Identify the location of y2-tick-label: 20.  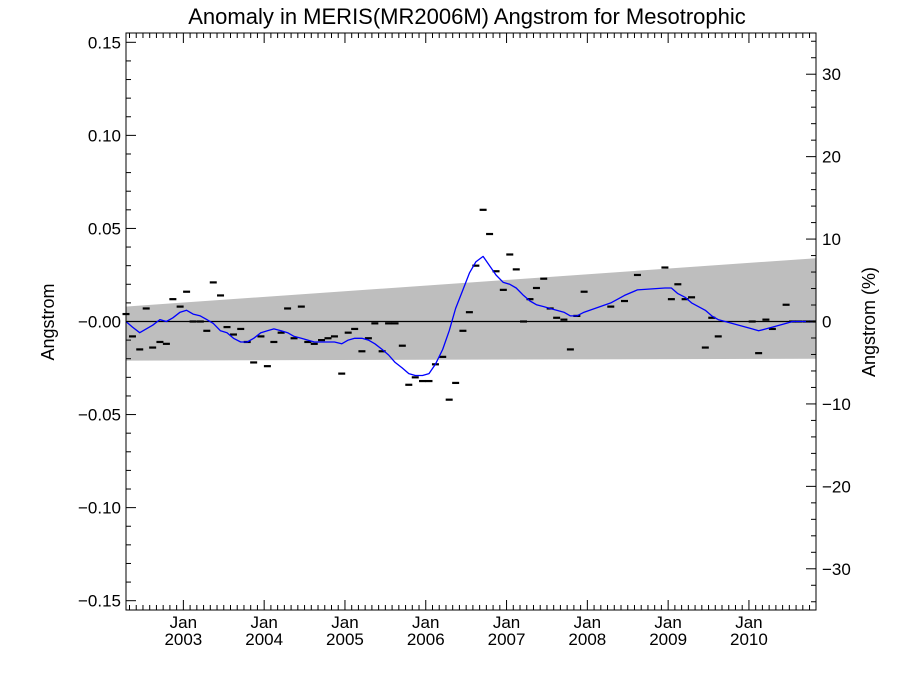
(831, 157).